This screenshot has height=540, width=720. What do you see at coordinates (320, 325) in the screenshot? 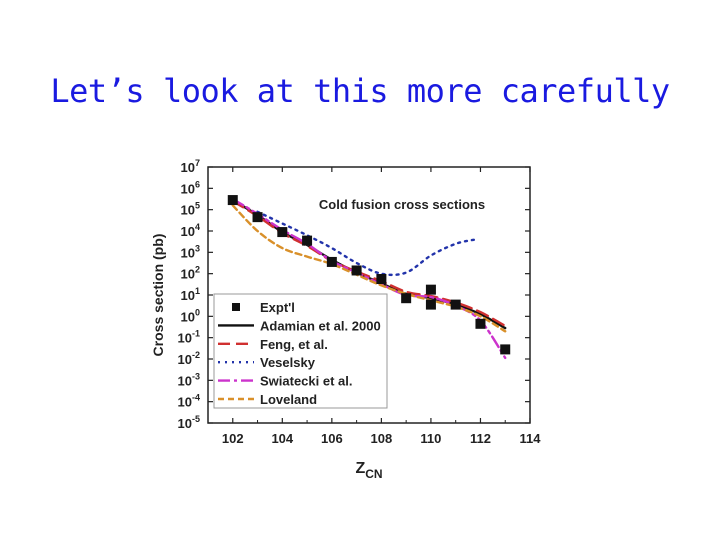
I see `legend-label: Adamian et al. 2000` at bounding box center [320, 325].